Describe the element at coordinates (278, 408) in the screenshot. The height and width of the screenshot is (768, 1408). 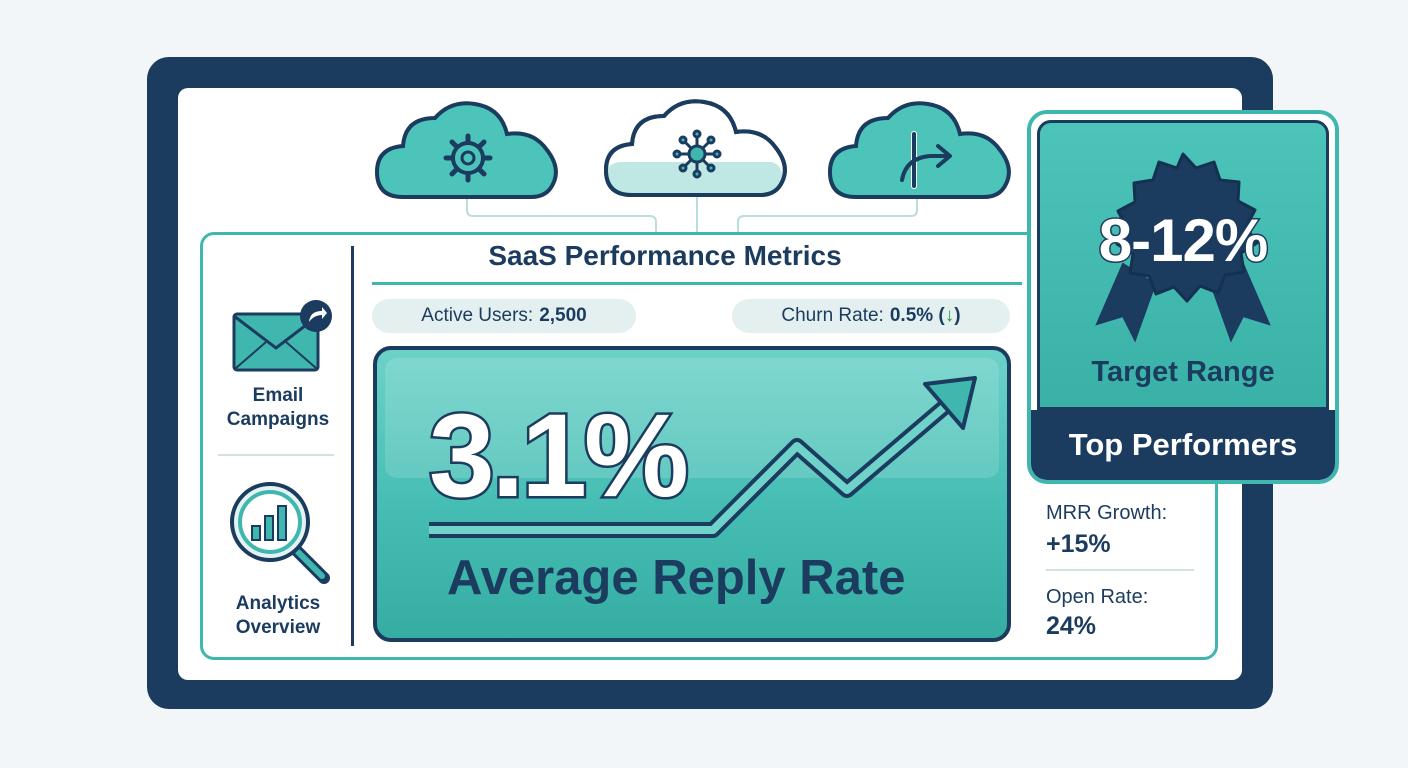
I see `sidebar-item-email-campaigns: Email Campaigns` at that location.